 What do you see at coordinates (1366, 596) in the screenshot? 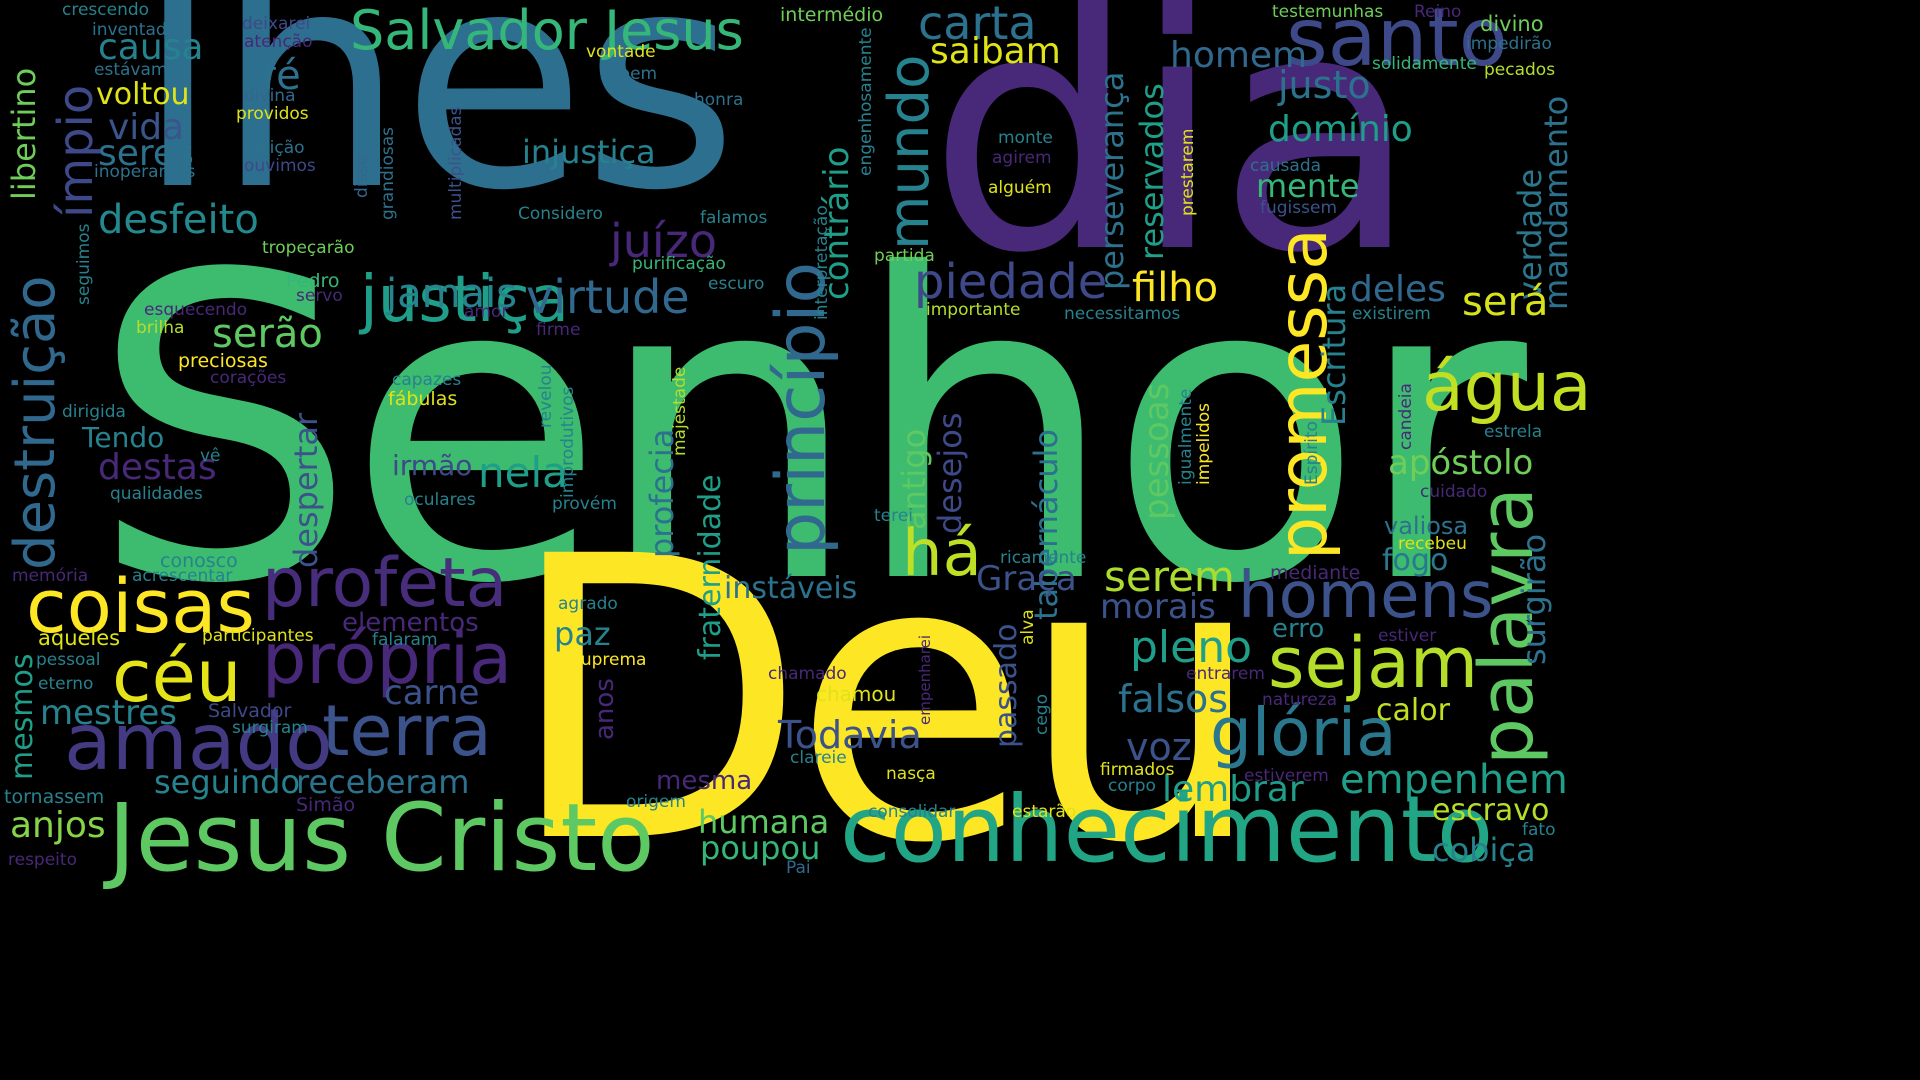
I see `word: homens` at bounding box center [1366, 596].